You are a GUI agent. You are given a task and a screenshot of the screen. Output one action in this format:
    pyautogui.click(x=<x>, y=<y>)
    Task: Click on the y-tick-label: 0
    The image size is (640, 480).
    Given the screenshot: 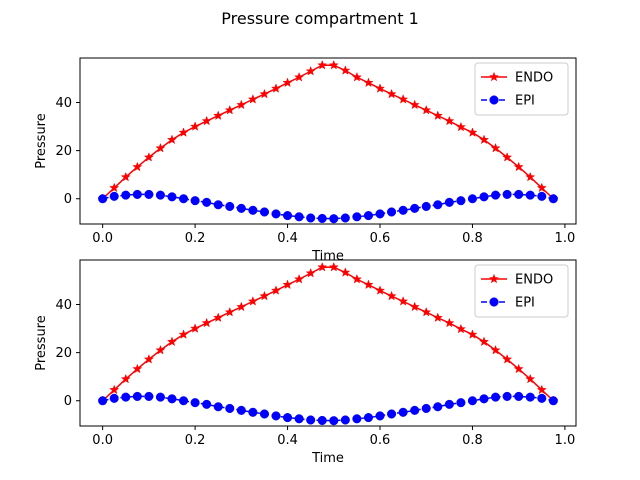 What is the action you would take?
    pyautogui.click(x=68, y=199)
    